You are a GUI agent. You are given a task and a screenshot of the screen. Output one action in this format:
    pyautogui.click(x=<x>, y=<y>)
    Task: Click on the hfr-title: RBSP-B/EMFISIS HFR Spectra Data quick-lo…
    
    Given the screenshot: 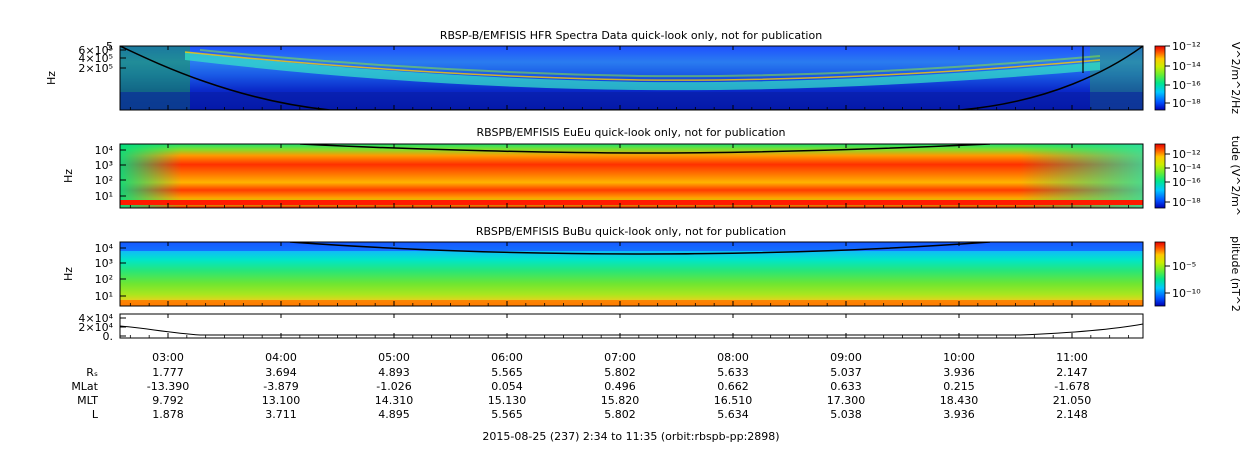 What is the action you would take?
    pyautogui.click(x=631, y=35)
    